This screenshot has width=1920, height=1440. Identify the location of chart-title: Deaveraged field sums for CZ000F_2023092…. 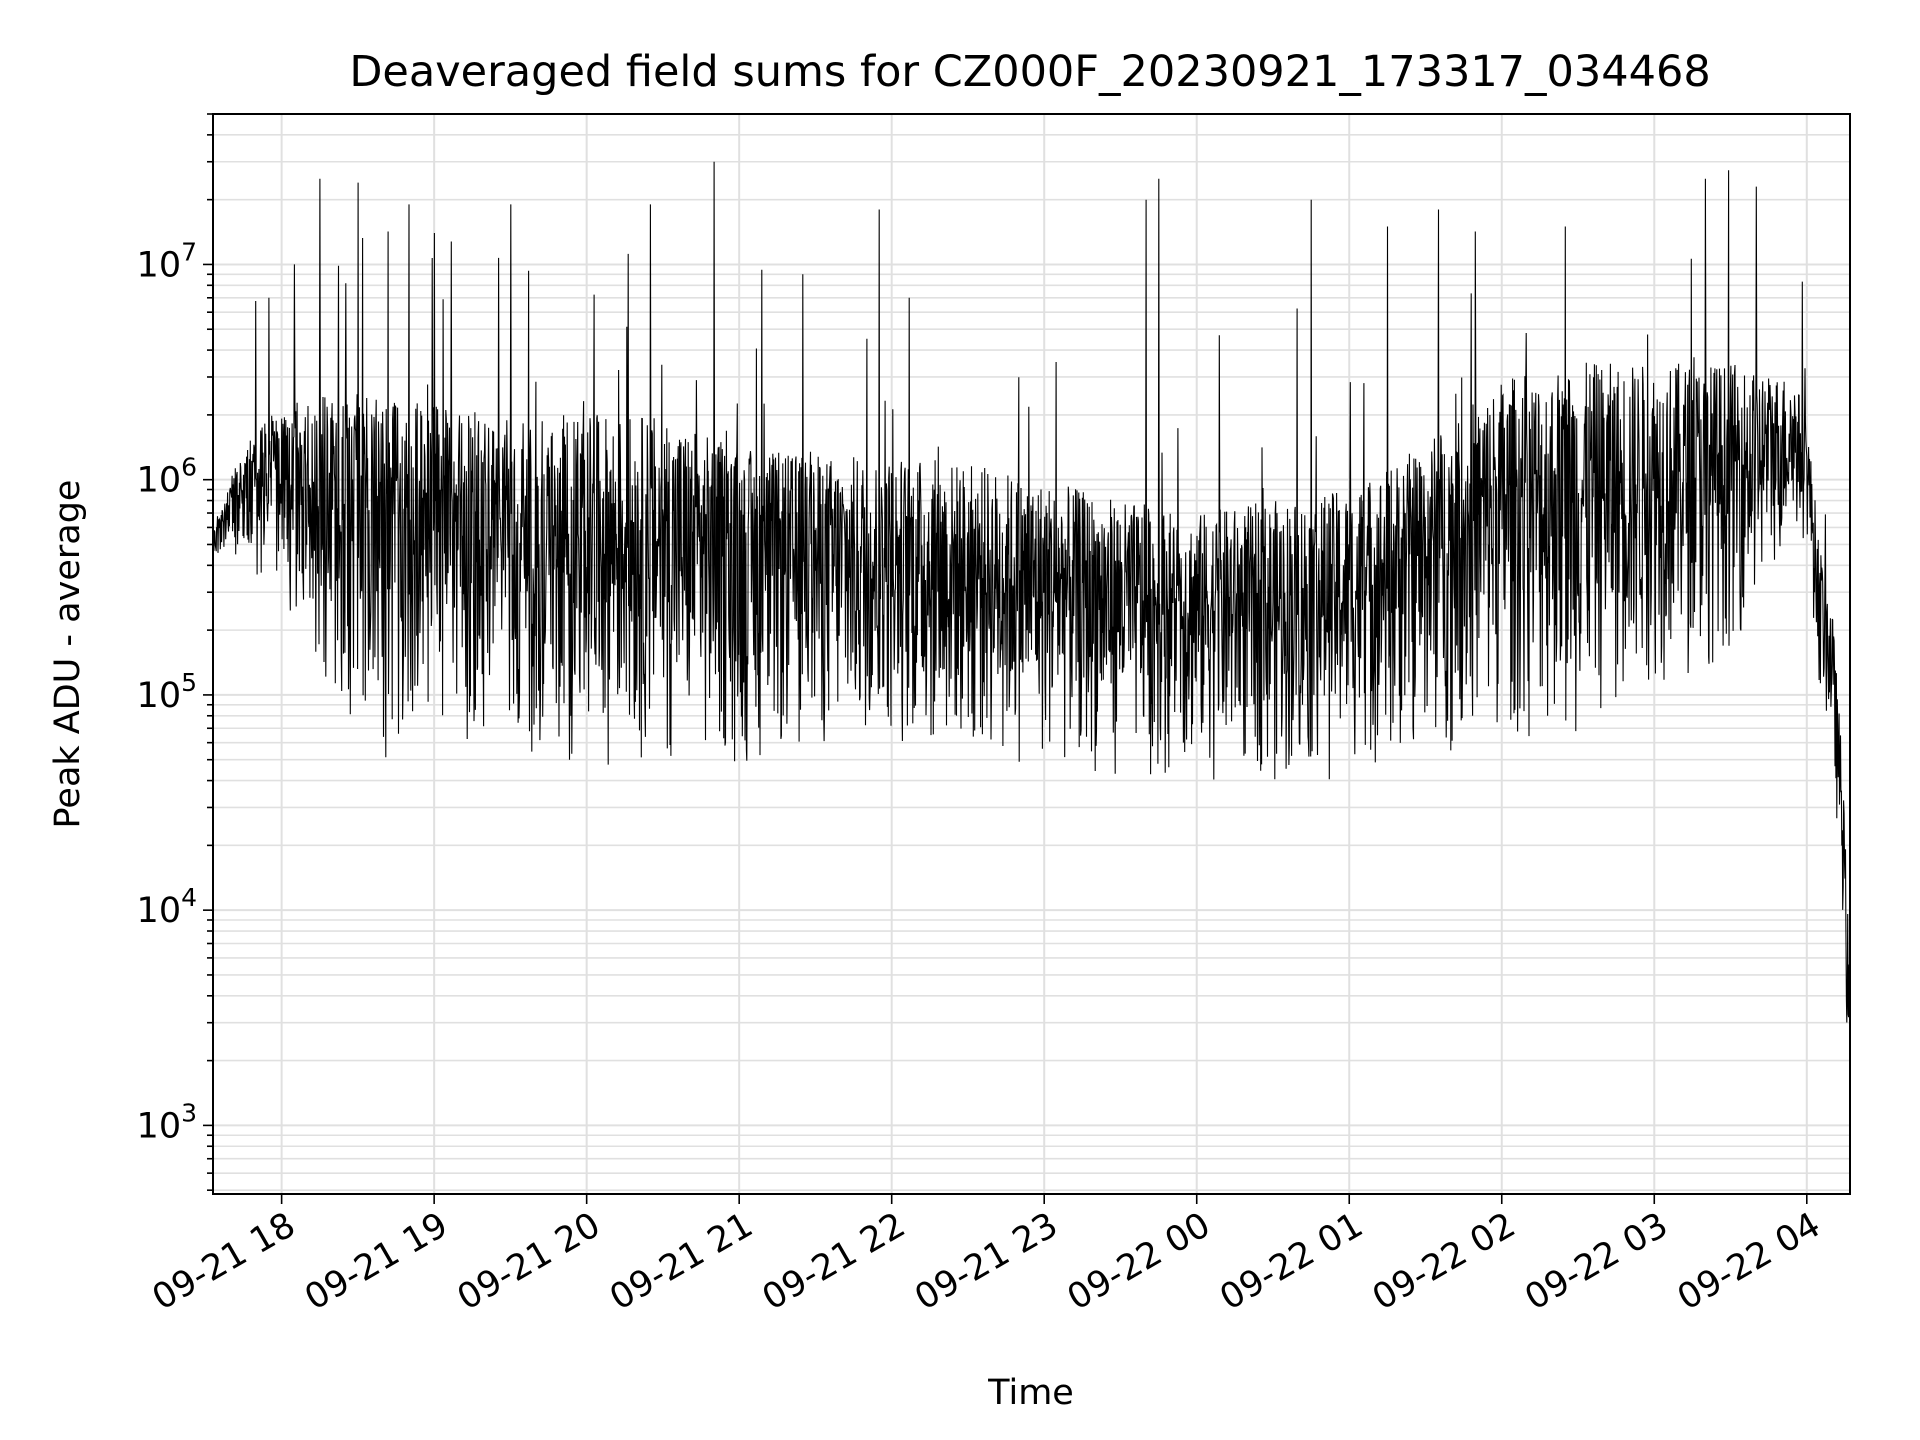
(1029, 72).